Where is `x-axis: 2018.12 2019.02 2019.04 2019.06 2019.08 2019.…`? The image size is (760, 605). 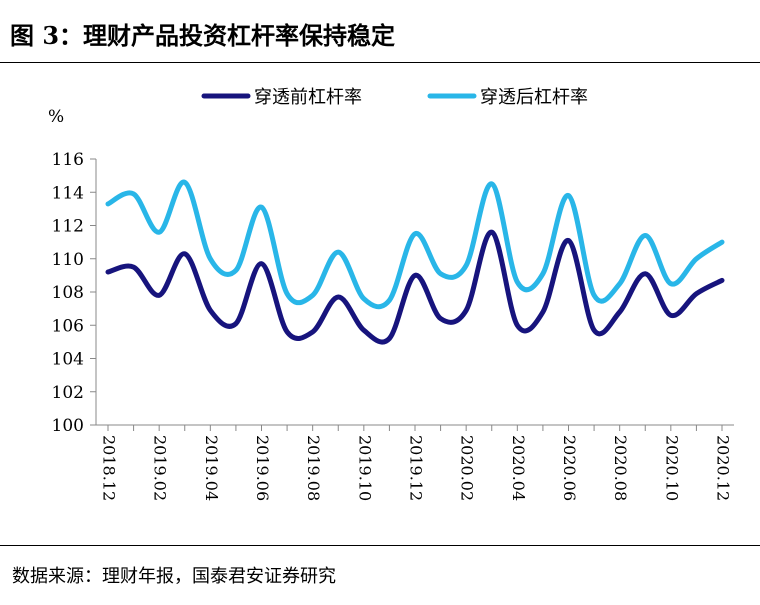 x-axis: 2018.12 2019.02 2019.04 2019.06 2019.08 2019.… is located at coordinates (415, 462).